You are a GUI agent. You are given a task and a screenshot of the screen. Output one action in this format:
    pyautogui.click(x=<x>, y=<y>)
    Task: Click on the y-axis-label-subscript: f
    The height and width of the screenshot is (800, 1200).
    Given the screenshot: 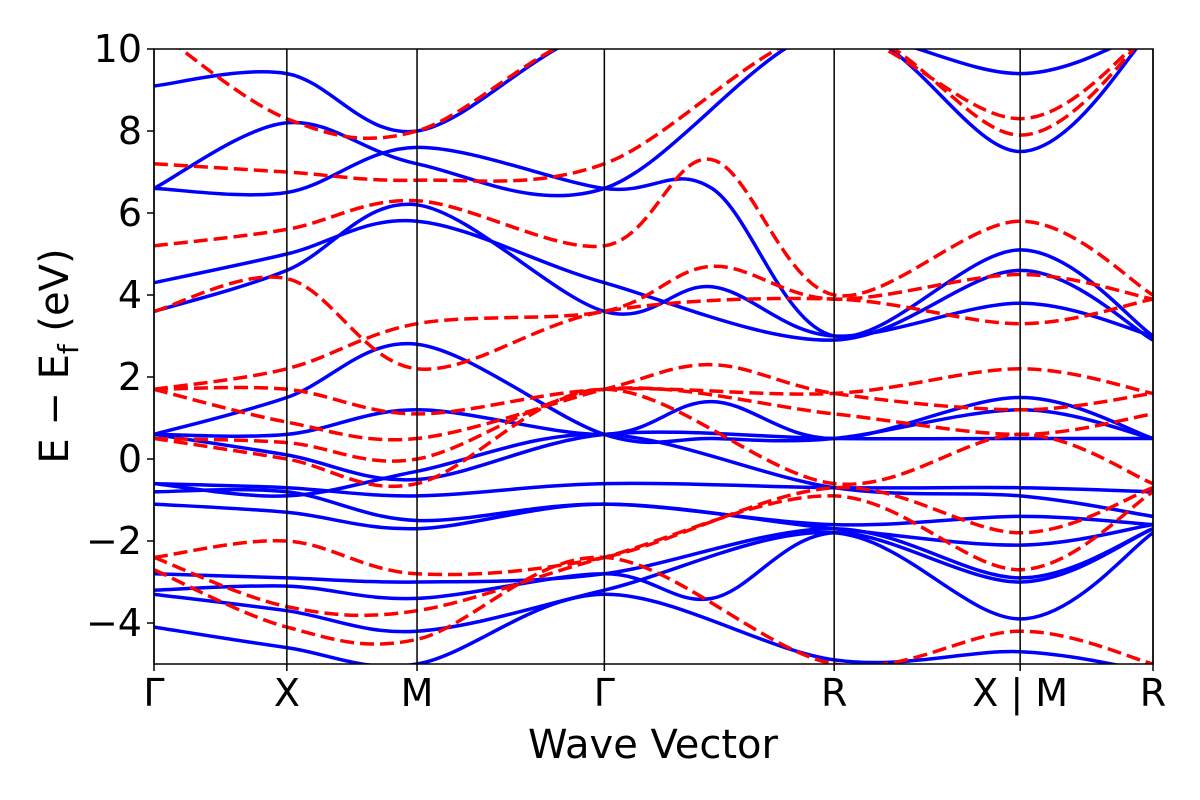 What is the action you would take?
    pyautogui.click(x=68, y=348)
    